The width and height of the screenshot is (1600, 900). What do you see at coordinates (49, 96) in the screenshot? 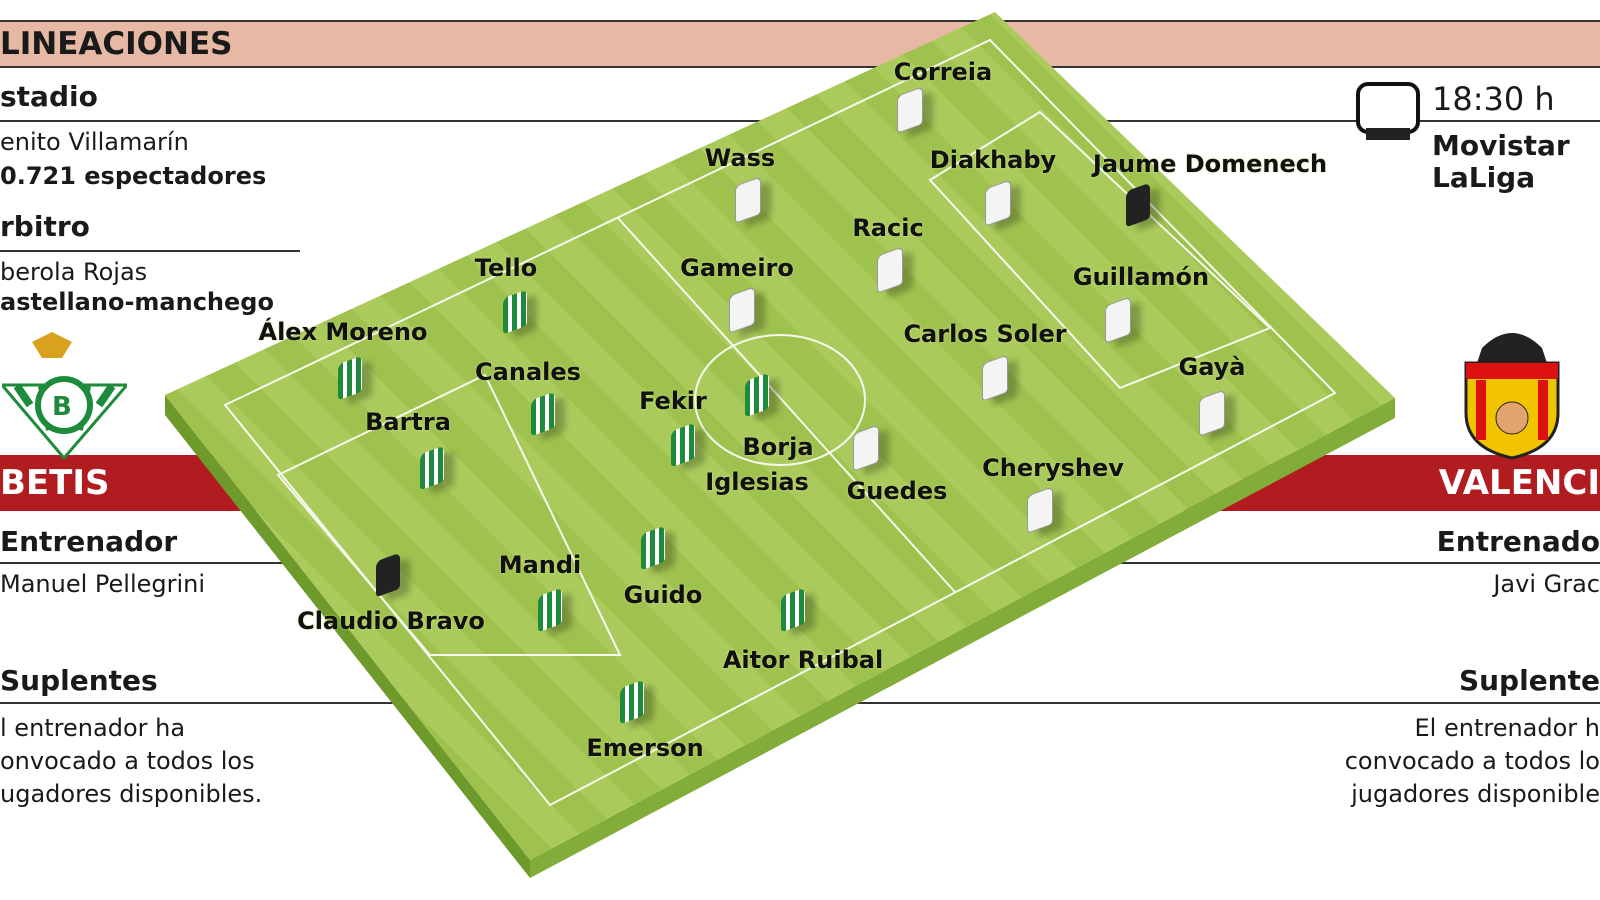
I see `stadium-heading: stadio` at bounding box center [49, 96].